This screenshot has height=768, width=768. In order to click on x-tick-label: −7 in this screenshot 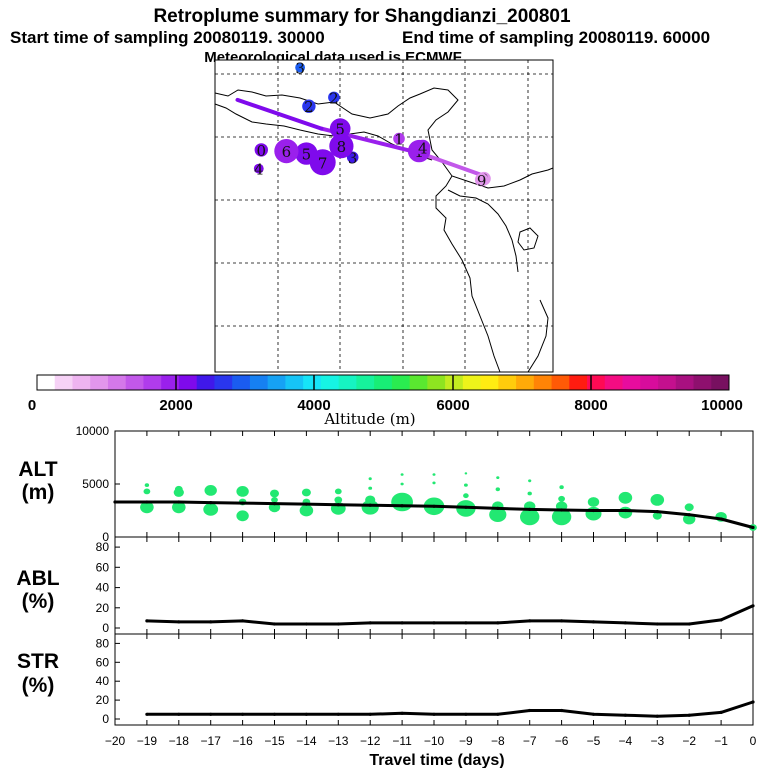, I will do `click(530, 741)`.